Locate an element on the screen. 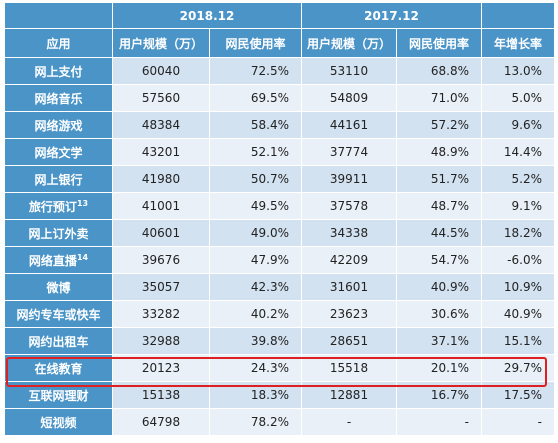  app-name-label: 网上支付 is located at coordinates (58, 71).